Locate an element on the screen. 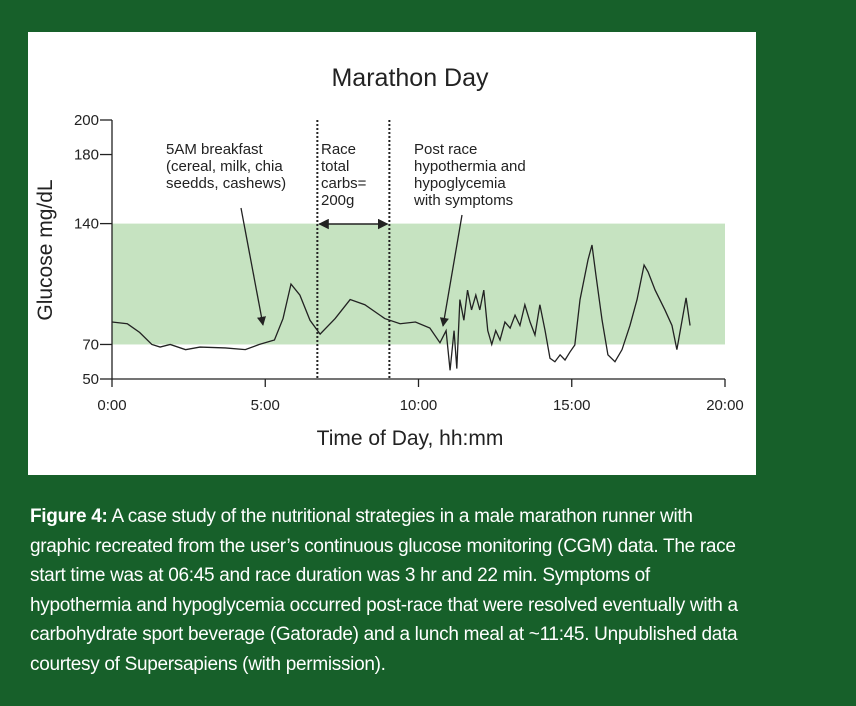  annotation: hypothermia and is located at coordinates (470, 166).